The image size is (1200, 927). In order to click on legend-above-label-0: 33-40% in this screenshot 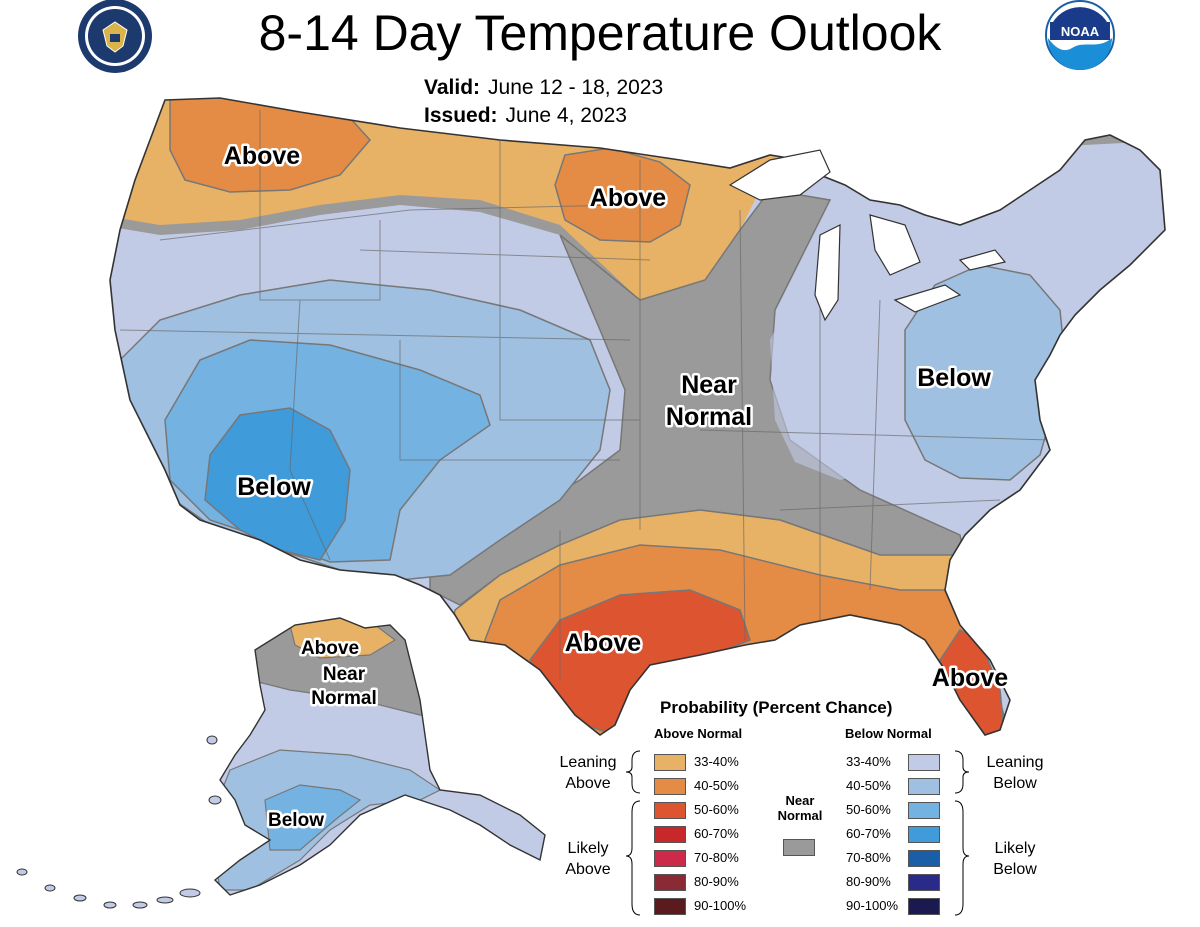, I will do `click(716, 761)`.